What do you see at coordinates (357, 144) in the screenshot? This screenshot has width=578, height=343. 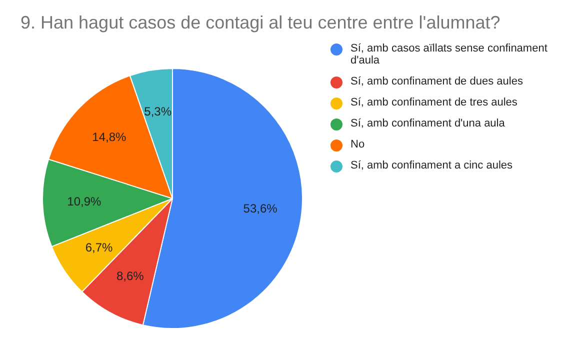 I see `legend-label: No` at bounding box center [357, 144].